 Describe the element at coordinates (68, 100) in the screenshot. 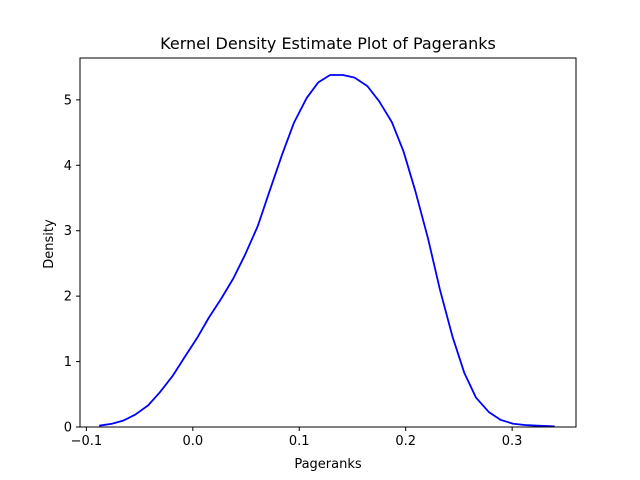

I see `y-tick-label: 5` at that location.